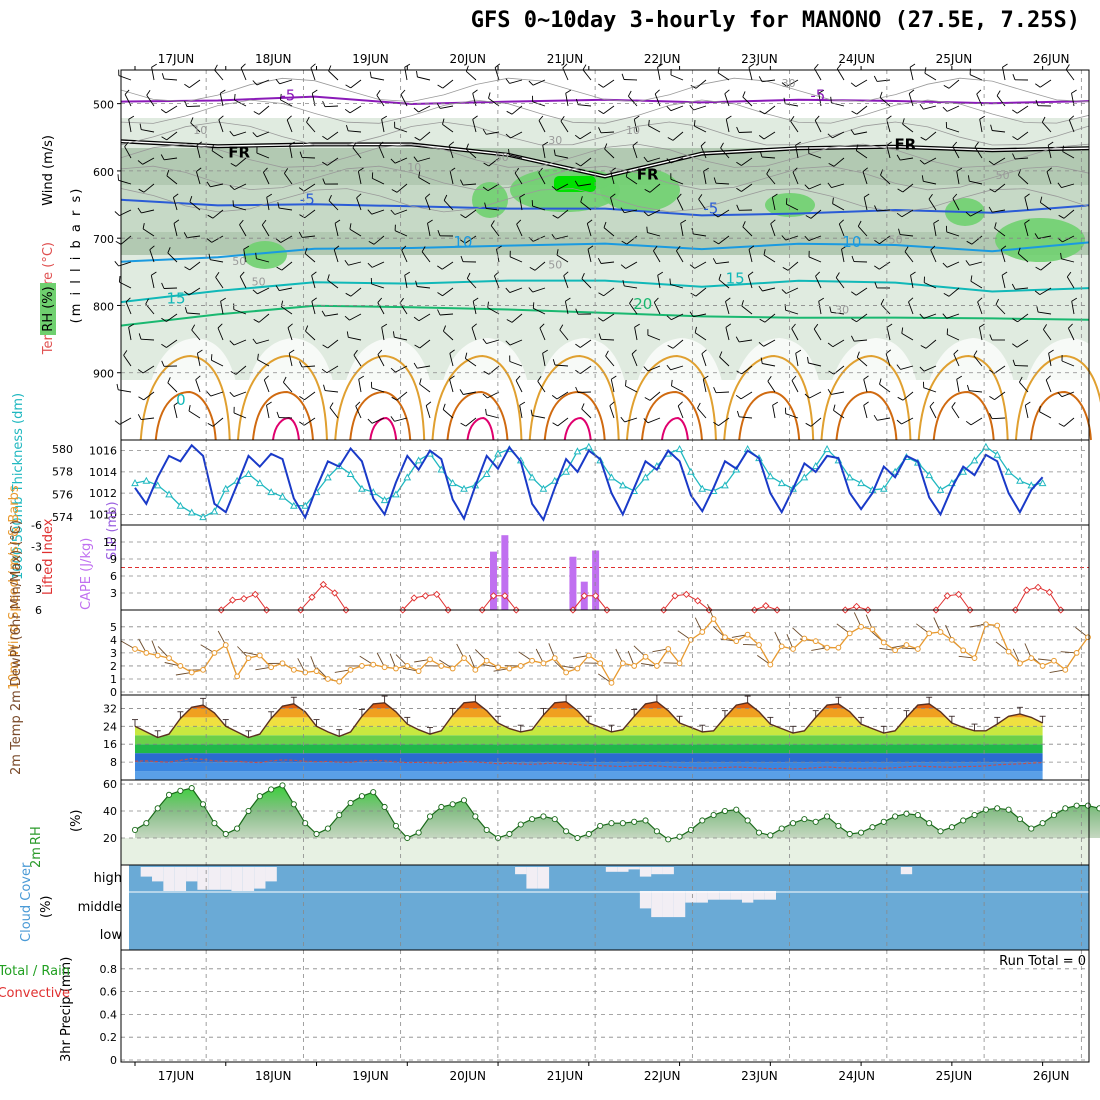 The width and height of the screenshot is (1100, 1100). I want to click on date-label-bottom: 26JUN, so click(1051, 1076).